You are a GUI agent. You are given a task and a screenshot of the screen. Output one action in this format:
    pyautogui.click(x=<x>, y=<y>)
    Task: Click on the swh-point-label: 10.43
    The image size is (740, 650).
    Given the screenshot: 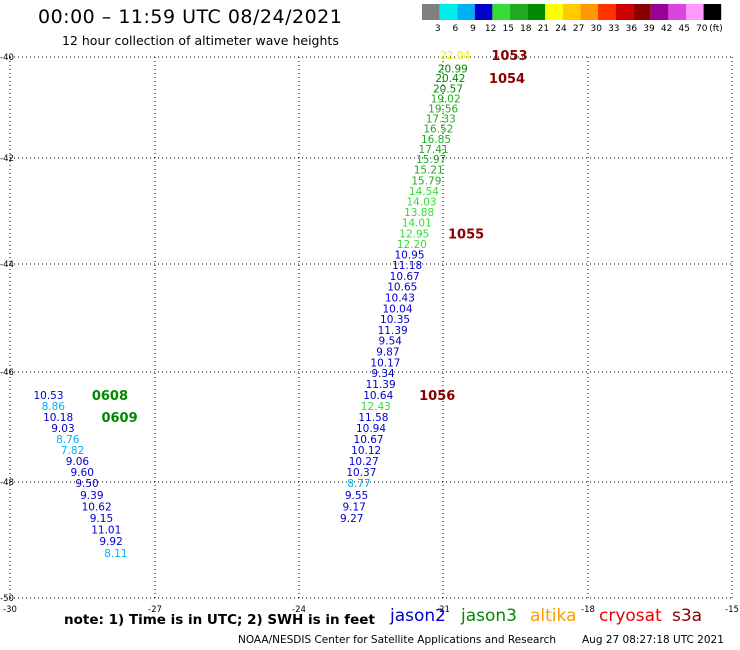 What is the action you would take?
    pyautogui.click(x=400, y=298)
    